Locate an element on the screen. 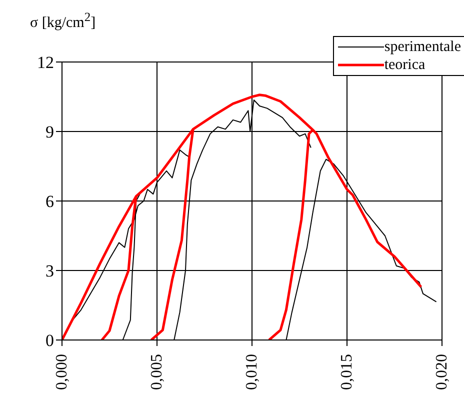  y-tick-label: 9 is located at coordinates (50, 132).